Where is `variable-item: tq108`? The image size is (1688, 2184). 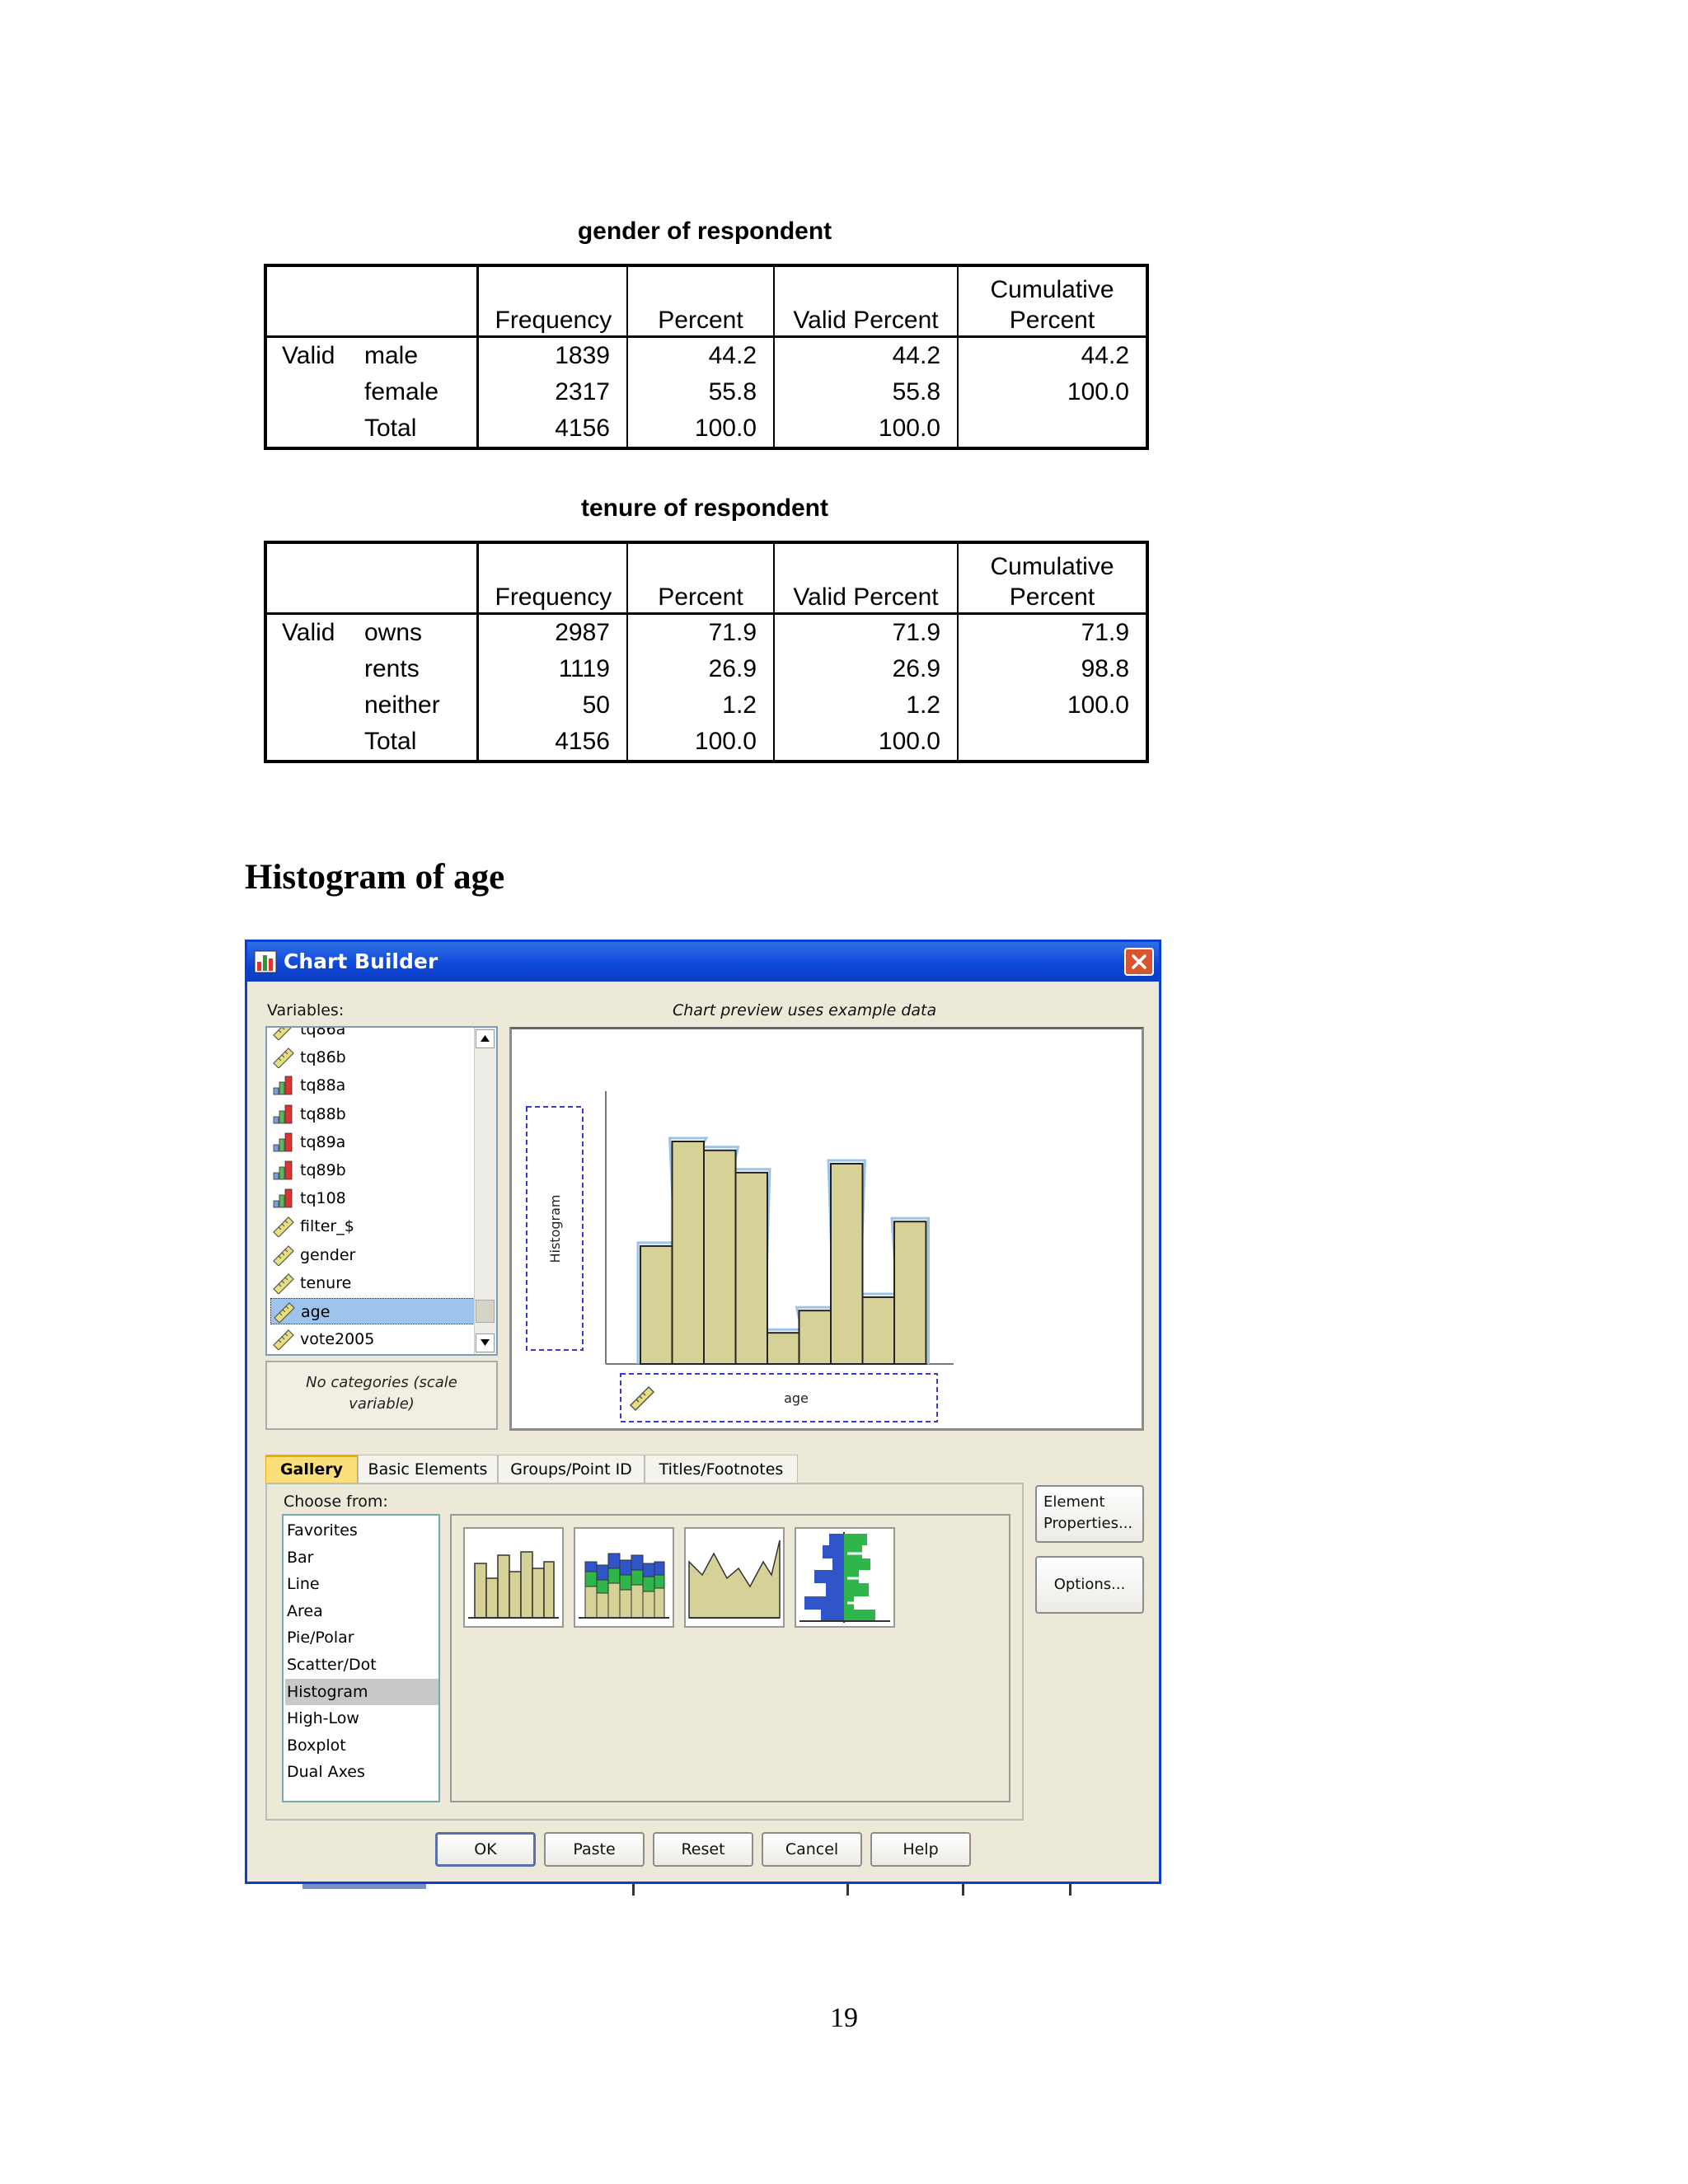
variable-item: tq108 is located at coordinates (372, 1198).